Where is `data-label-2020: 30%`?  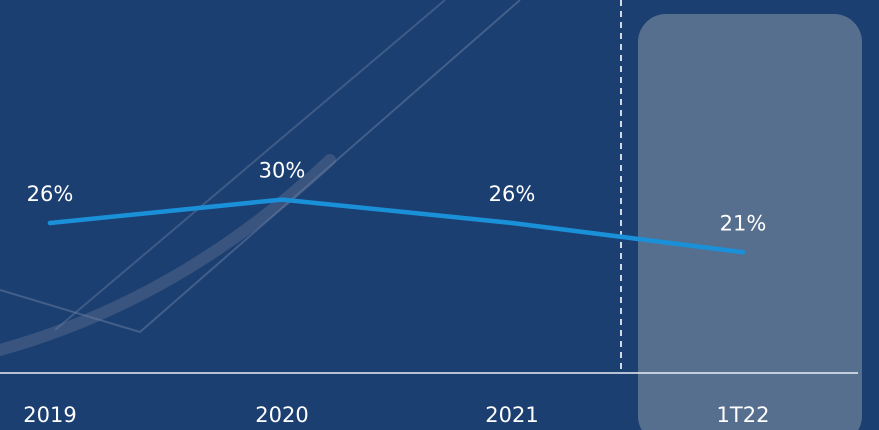 data-label-2020: 30% is located at coordinates (282, 171).